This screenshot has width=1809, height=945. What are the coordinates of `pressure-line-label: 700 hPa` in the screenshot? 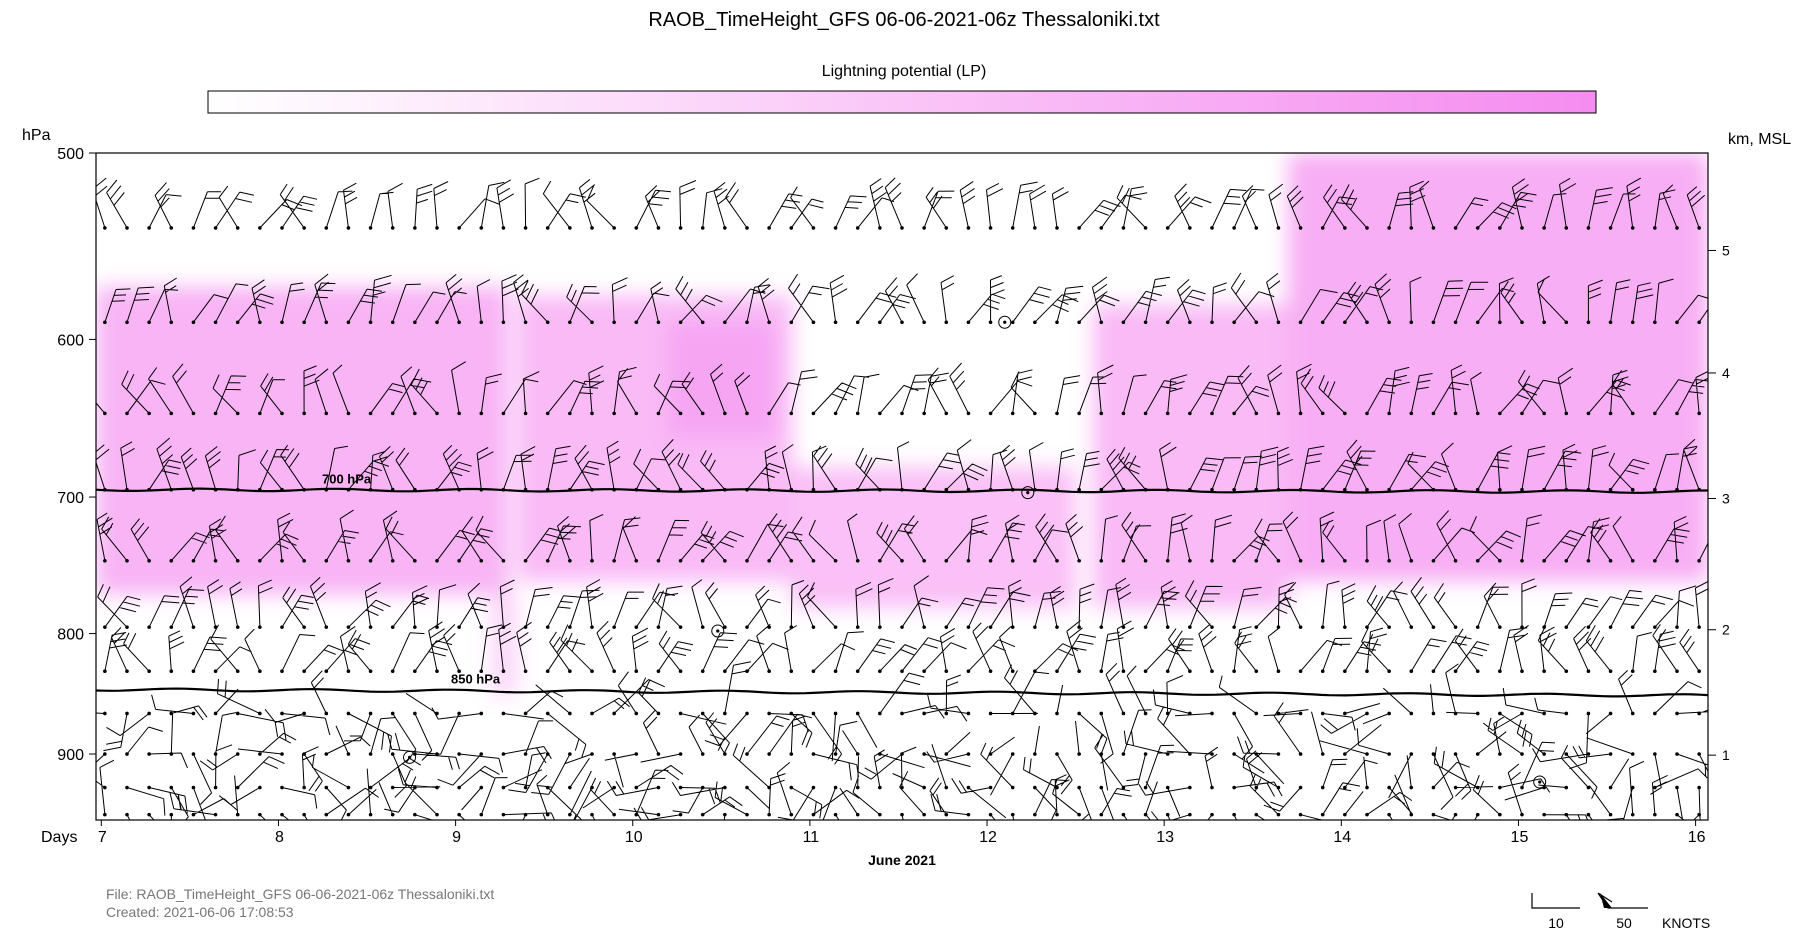 It's located at (347, 479).